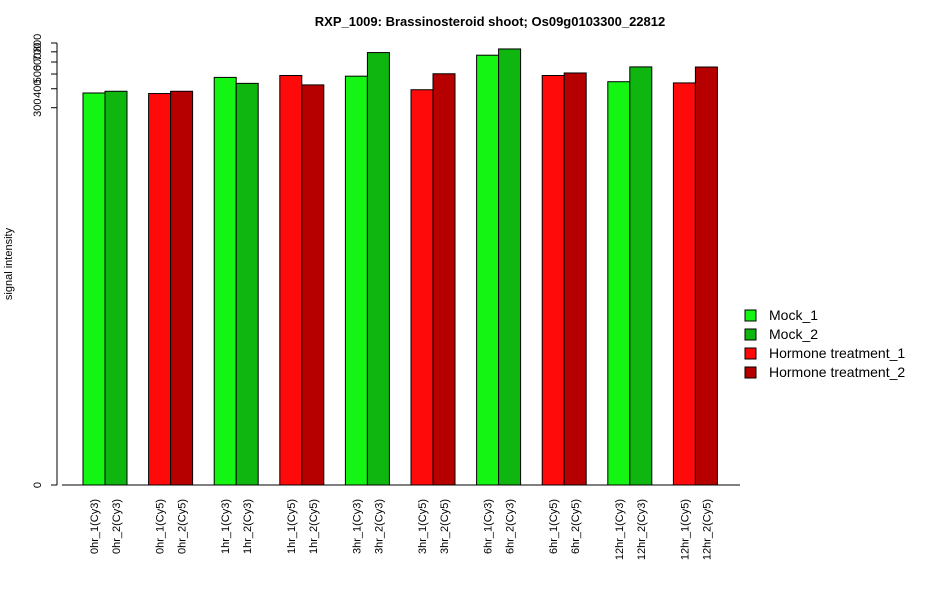 The image size is (950, 600). What do you see at coordinates (793, 334) in the screenshot?
I see `legend-entry: Mock_2` at bounding box center [793, 334].